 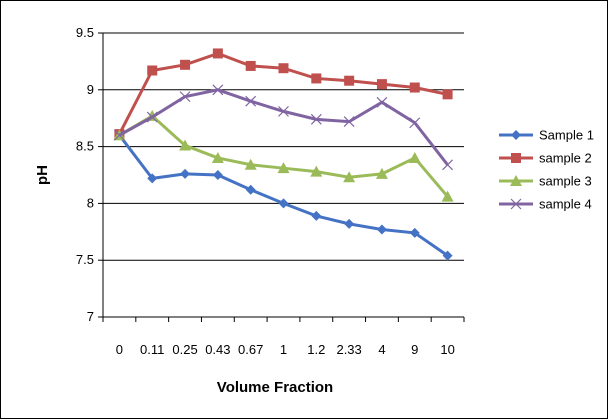 What do you see at coordinates (85, 259) in the screenshot?
I see `y-tick-label: 7.5` at bounding box center [85, 259].